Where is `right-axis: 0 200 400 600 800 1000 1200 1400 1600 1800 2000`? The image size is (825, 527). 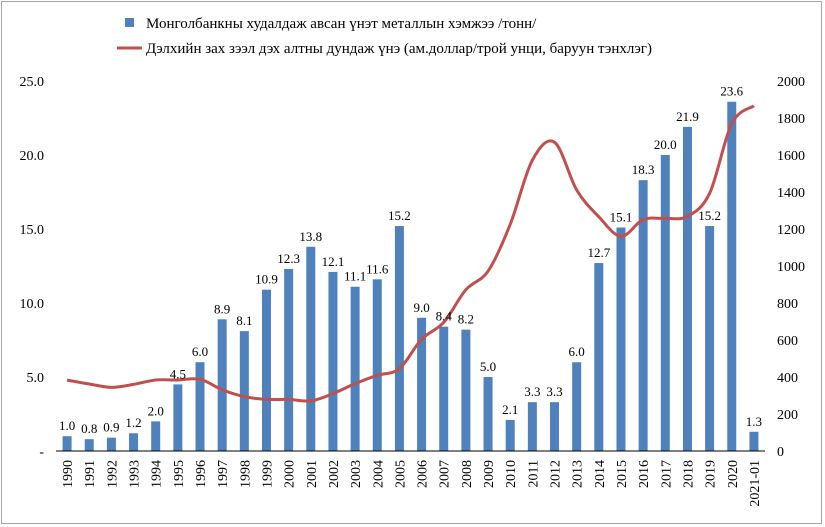
right-axis: 0 200 400 600 800 1000 1200 1400 1600 1800 2000 is located at coordinates (791, 267).